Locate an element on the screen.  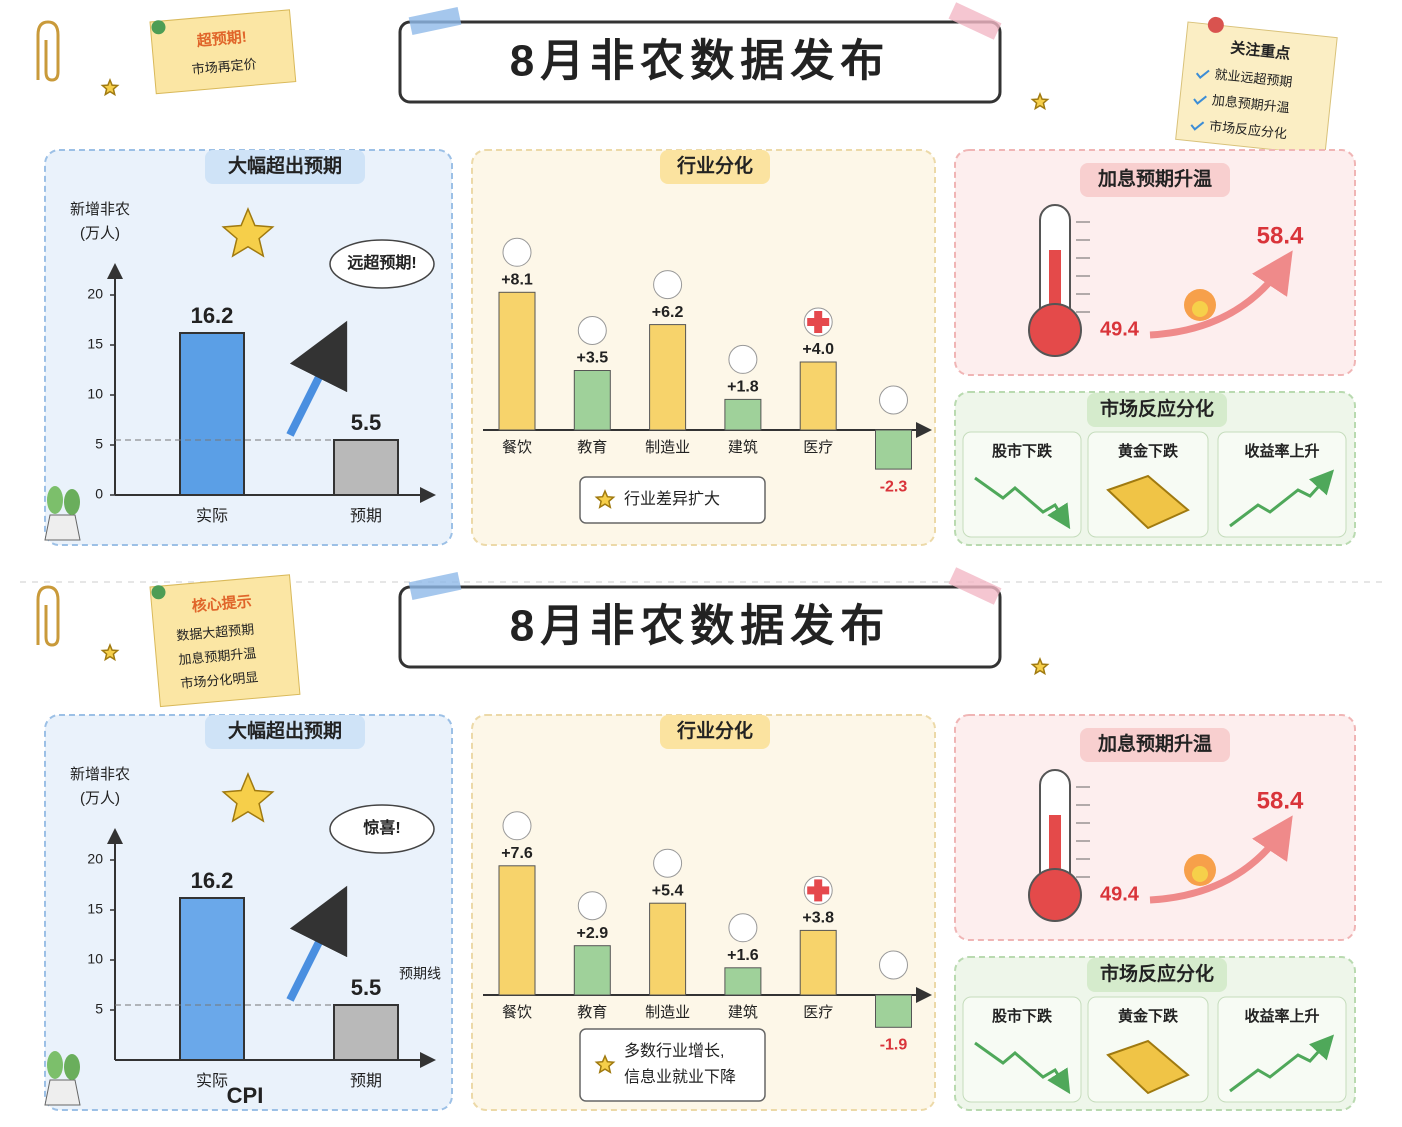
y-axis-label: 新增非农 is located at coordinates (100, 209).